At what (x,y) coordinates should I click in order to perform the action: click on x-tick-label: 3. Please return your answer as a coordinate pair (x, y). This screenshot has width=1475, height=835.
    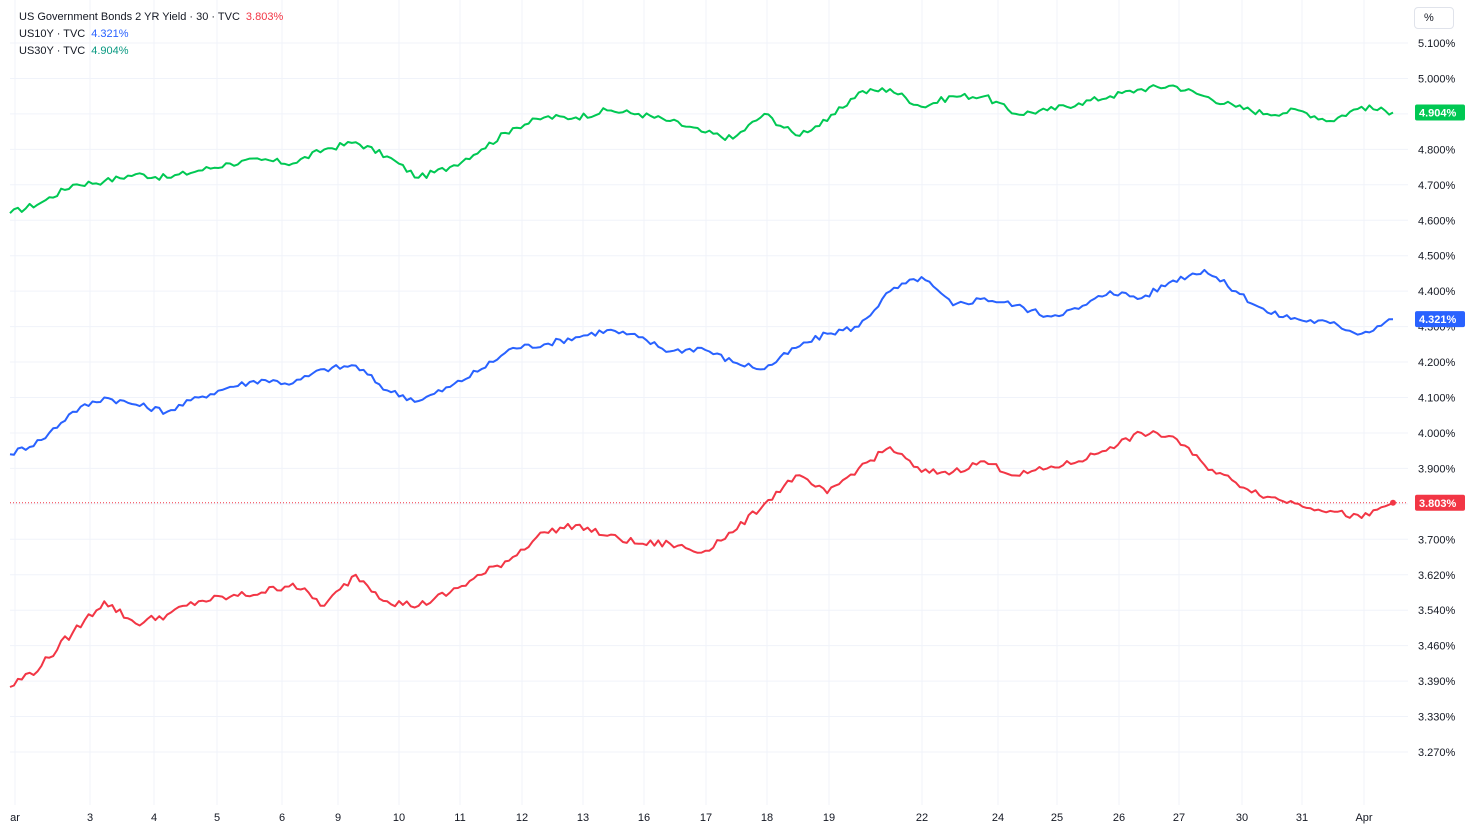
    Looking at the image, I should click on (90, 818).